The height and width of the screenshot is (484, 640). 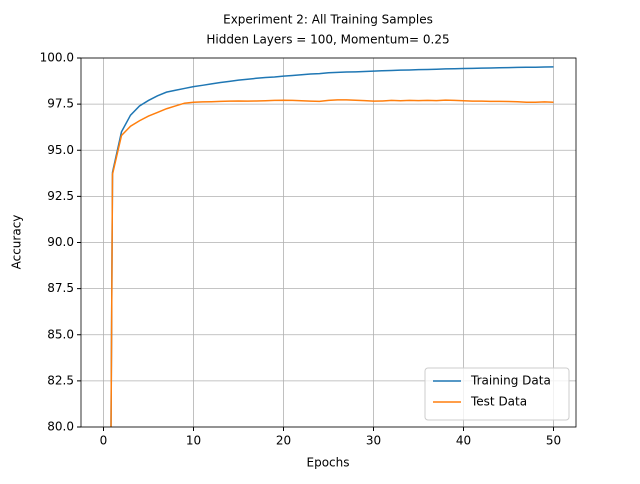 What do you see at coordinates (328, 20) in the screenshot?
I see `chart-title: Experiment 2: All Training Samples` at bounding box center [328, 20].